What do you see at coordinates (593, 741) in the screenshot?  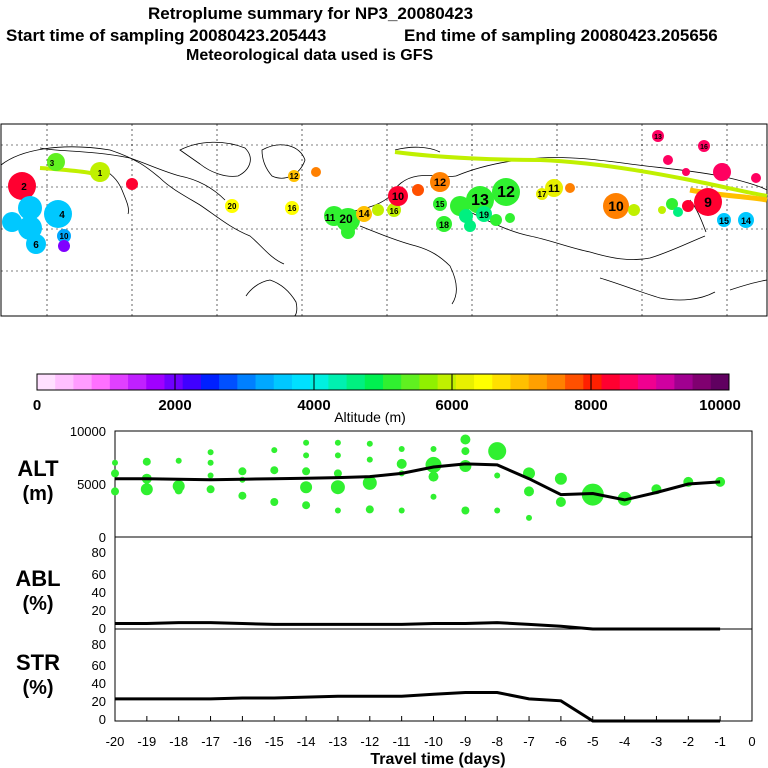 I see `x-tick-label: -5` at bounding box center [593, 741].